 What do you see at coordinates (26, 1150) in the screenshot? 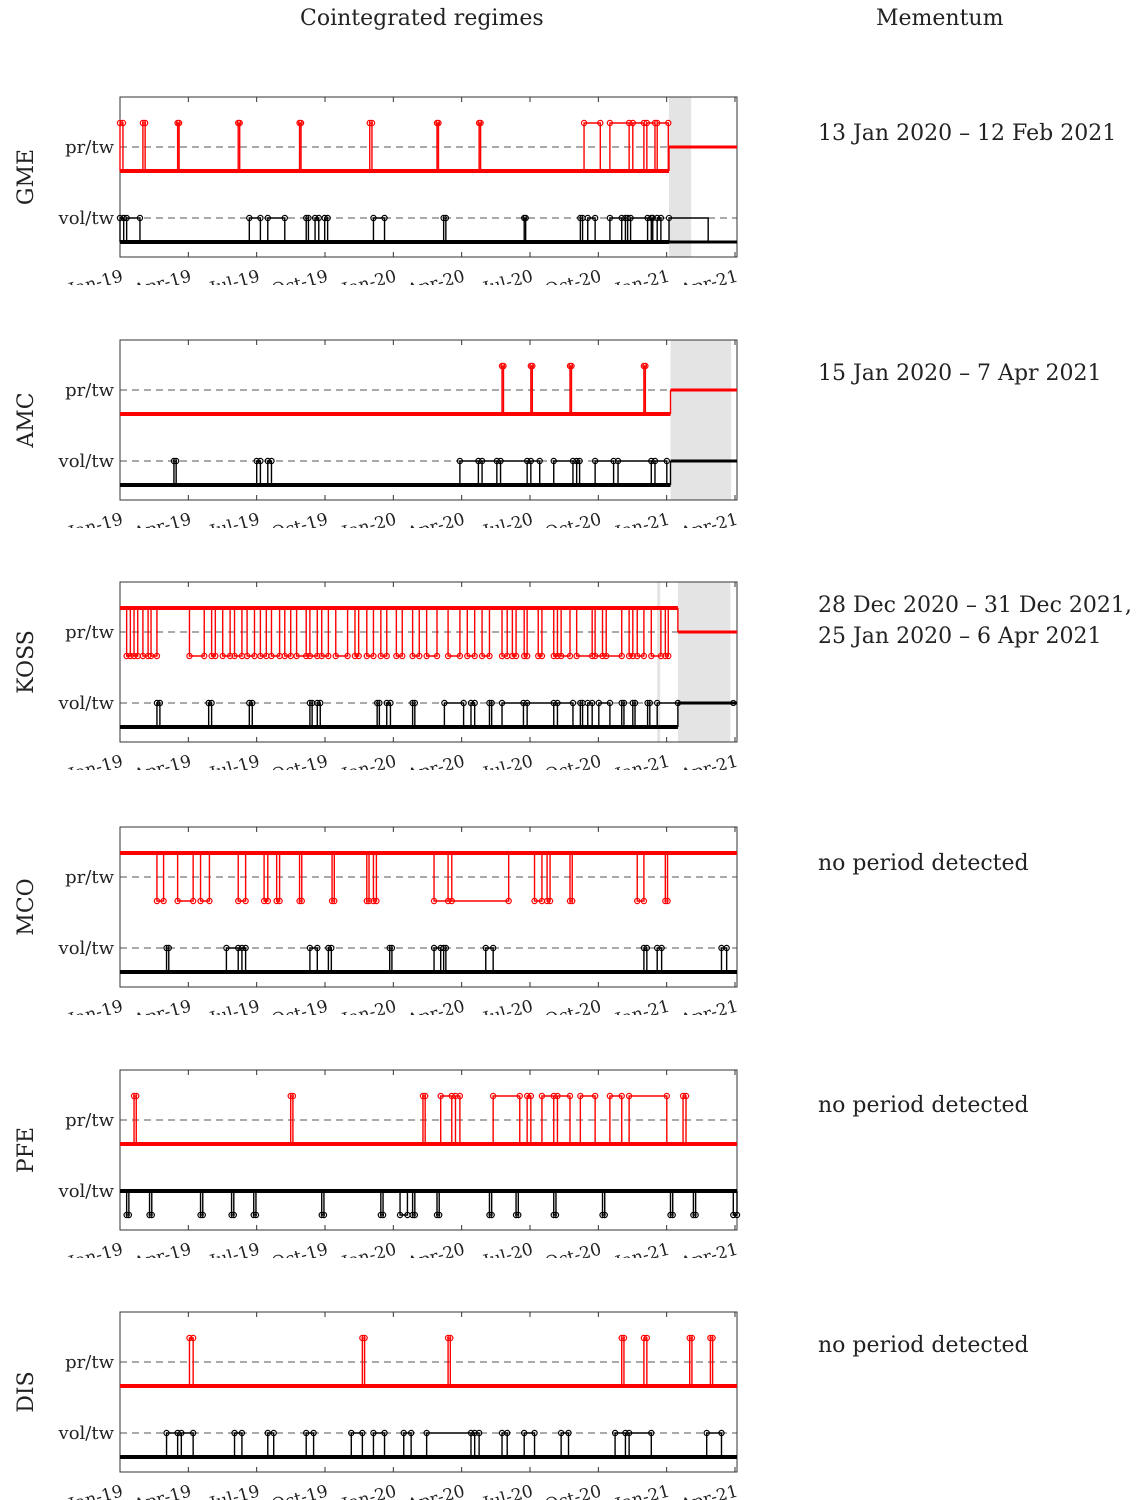
I see `ticker-label: PFE` at bounding box center [26, 1150].